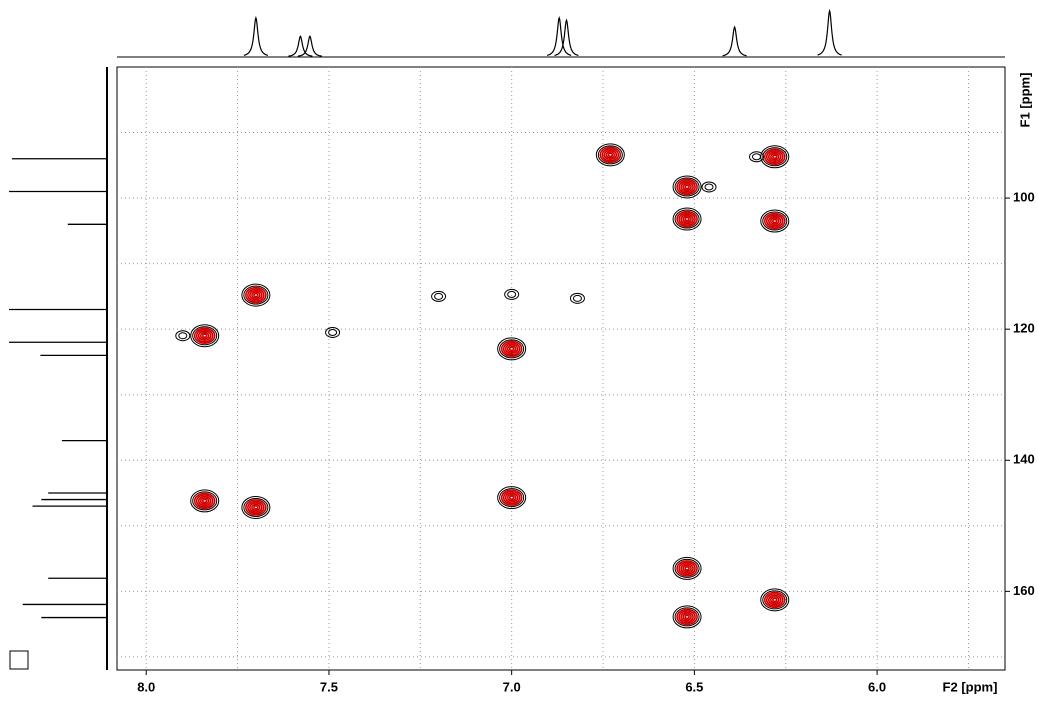  What do you see at coordinates (1024, 459) in the screenshot?
I see `y-tick-label: 140` at bounding box center [1024, 459].